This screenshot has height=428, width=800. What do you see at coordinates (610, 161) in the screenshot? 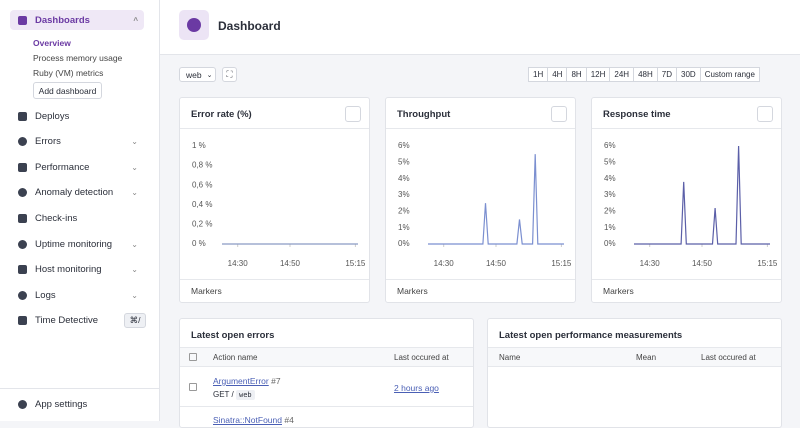
I see `y-tick-label: 5%` at bounding box center [610, 161].